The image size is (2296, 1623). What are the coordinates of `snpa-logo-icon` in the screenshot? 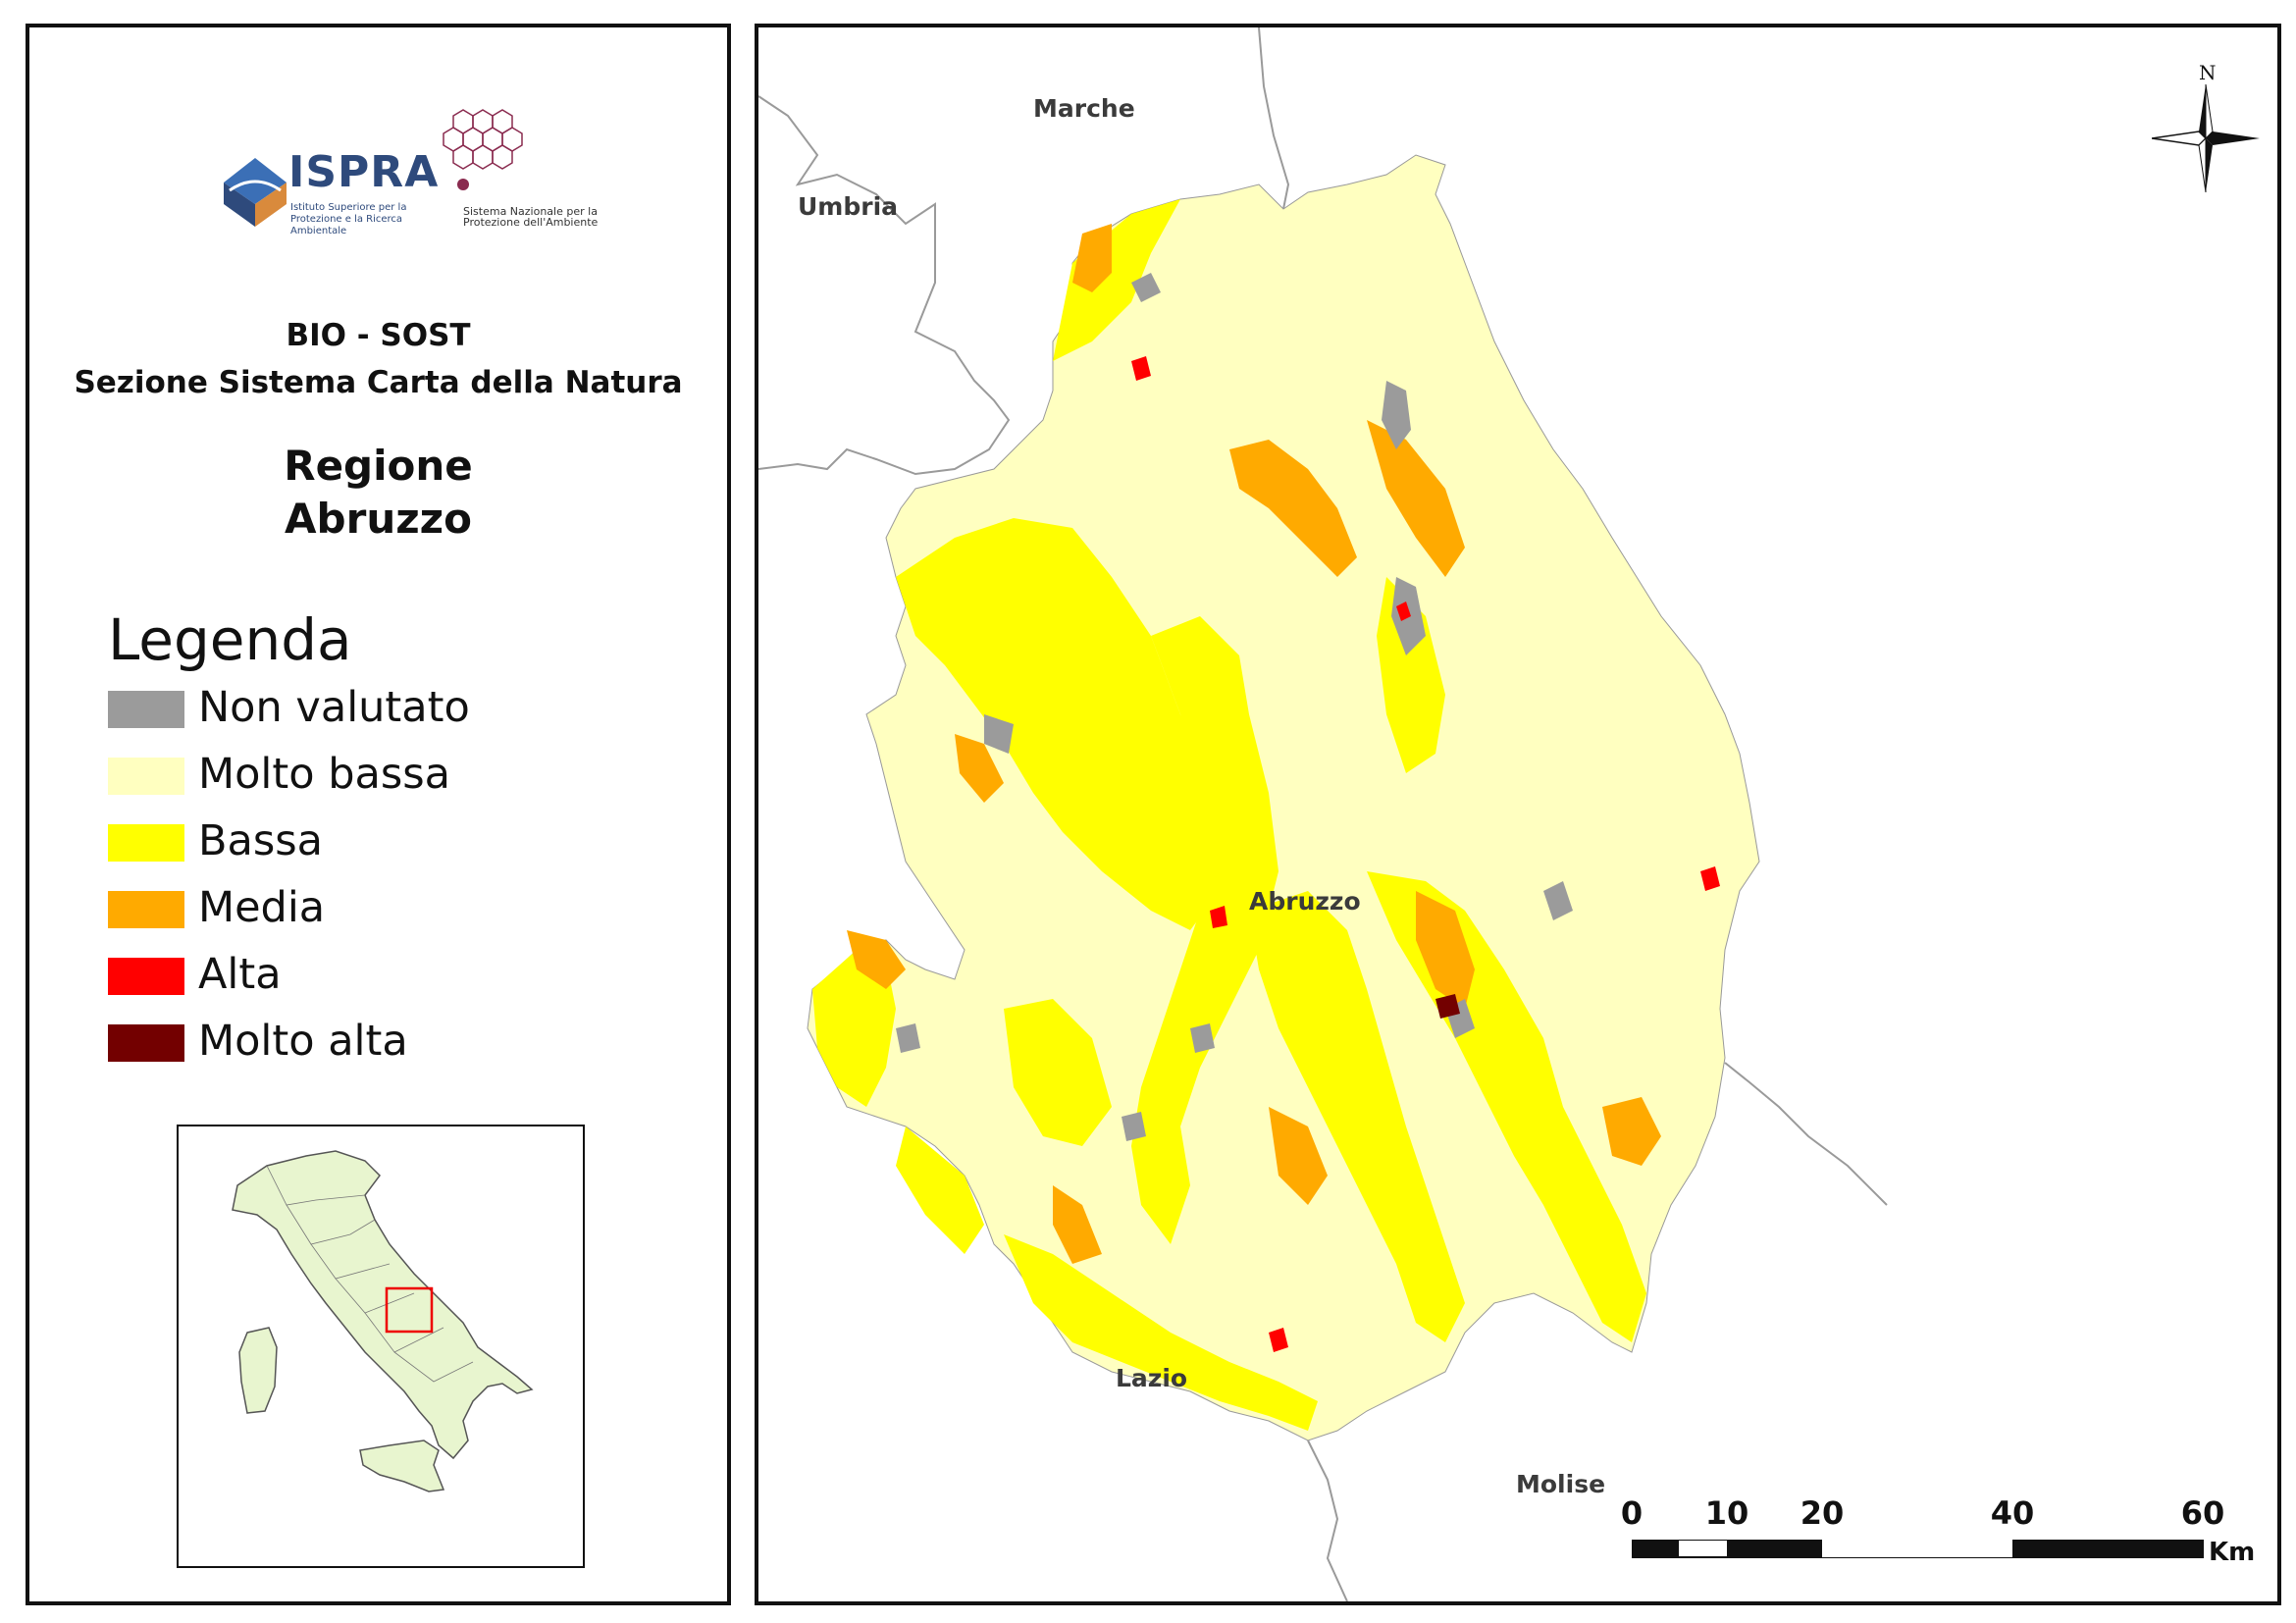 It's located at (483, 149).